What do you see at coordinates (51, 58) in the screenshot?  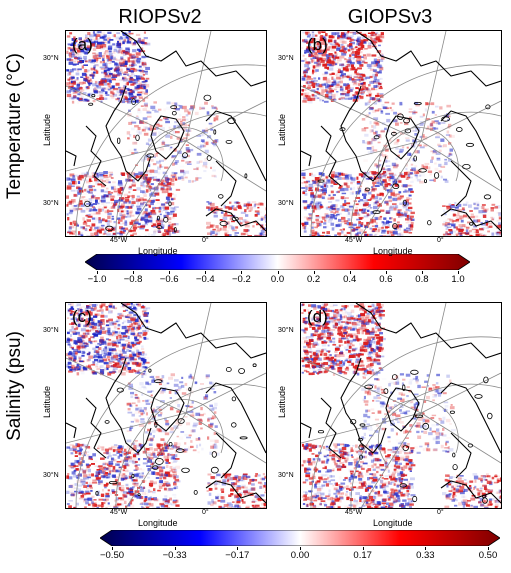 I see `panel-a-lat-tick-top: 30°N` at bounding box center [51, 58].